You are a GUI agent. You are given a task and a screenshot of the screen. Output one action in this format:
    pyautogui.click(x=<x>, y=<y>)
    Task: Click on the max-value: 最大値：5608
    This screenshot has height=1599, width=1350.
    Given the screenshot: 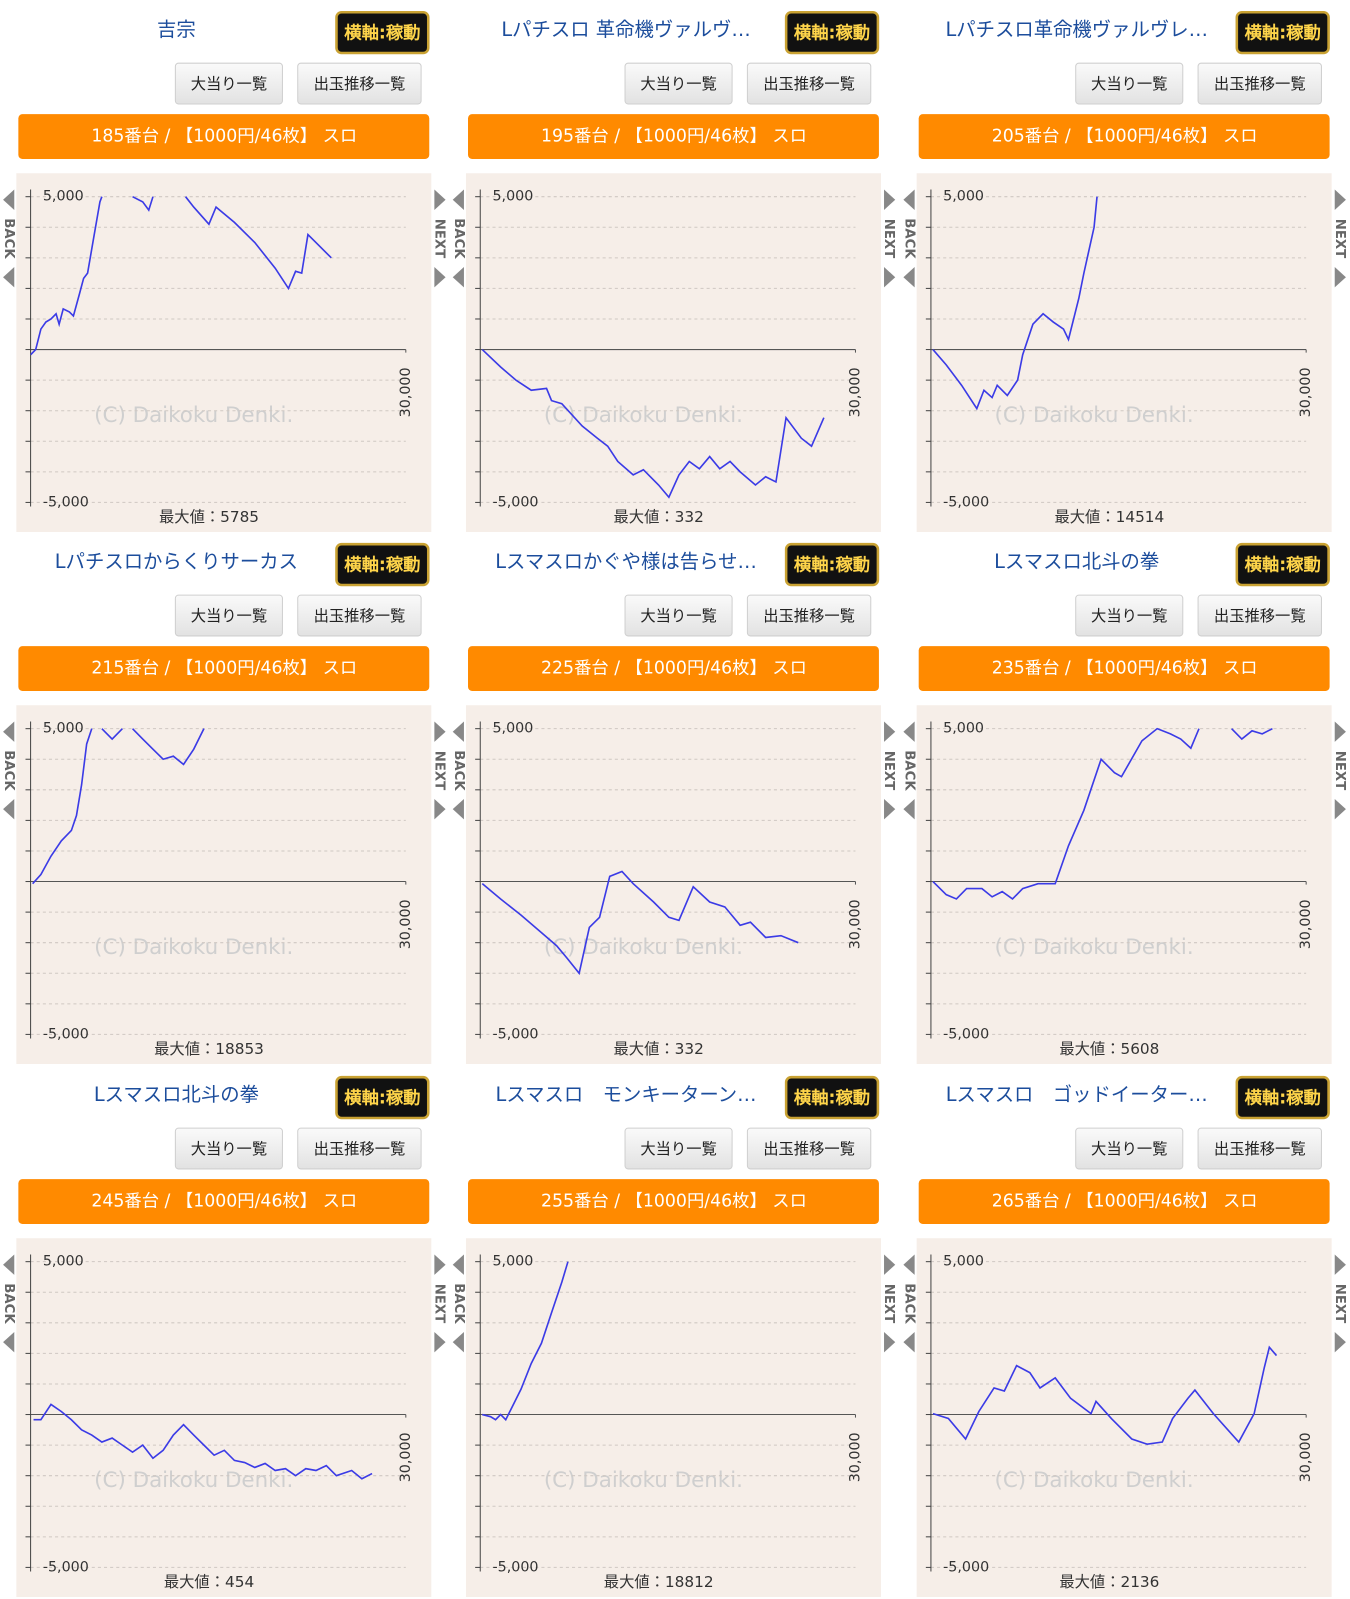 What is the action you would take?
    pyautogui.click(x=1109, y=1049)
    